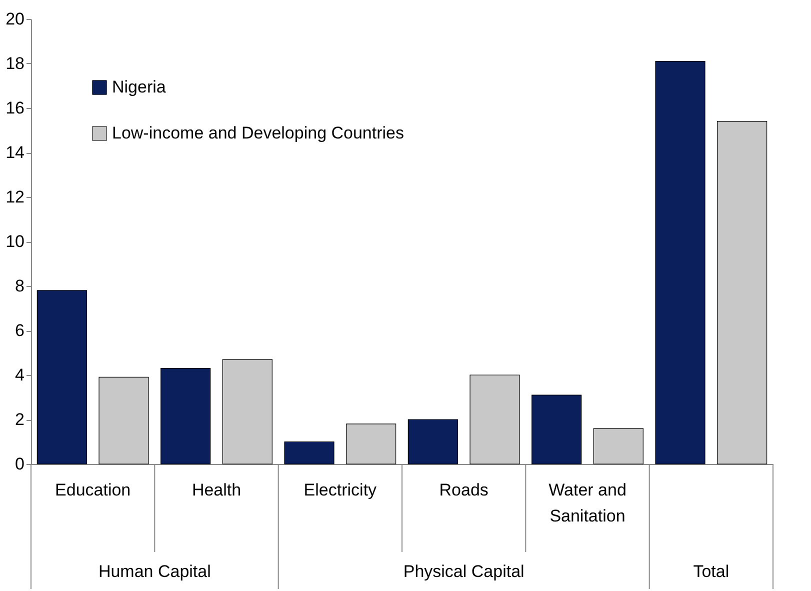 The width and height of the screenshot is (811, 591). Describe the element at coordinates (711, 571) in the screenshot. I see `text: Total` at that location.